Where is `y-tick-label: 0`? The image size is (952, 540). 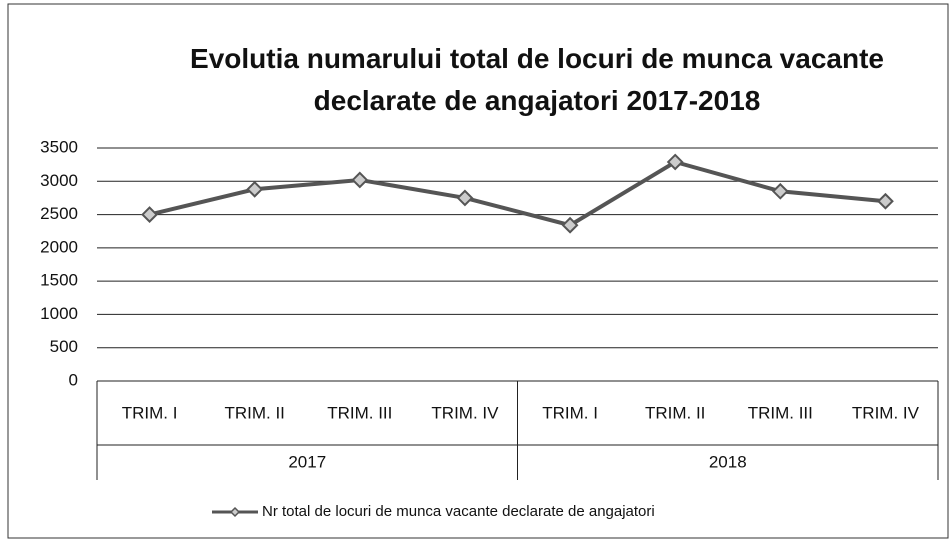 y-tick-label: 0 is located at coordinates (73, 379).